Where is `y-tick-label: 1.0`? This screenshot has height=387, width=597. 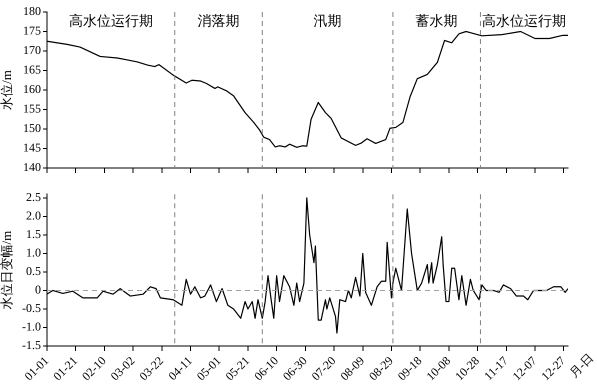
y-tick-label: 1.0 is located at coordinates (33, 253).